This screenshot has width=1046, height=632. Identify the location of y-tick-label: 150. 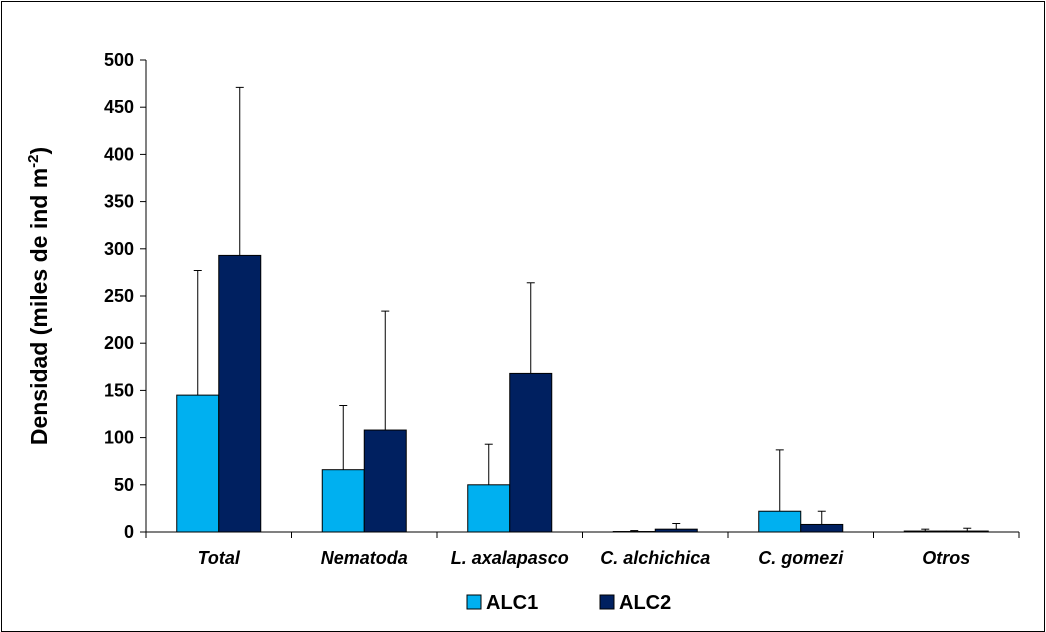
(119, 390).